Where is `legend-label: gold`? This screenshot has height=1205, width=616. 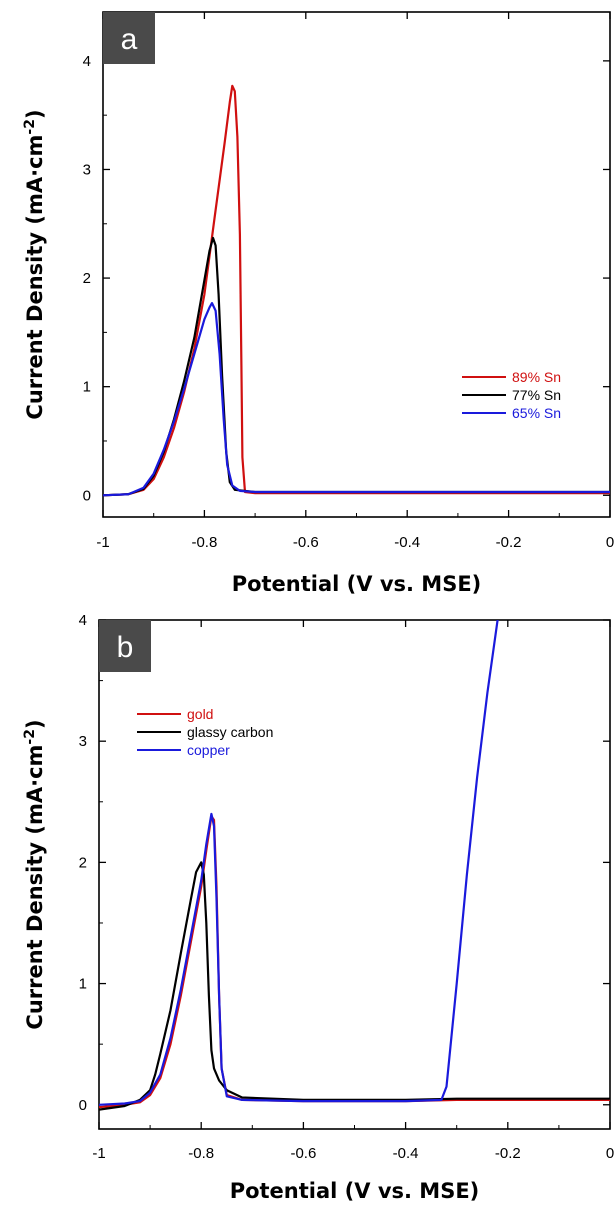 legend-label: gold is located at coordinates (200, 714).